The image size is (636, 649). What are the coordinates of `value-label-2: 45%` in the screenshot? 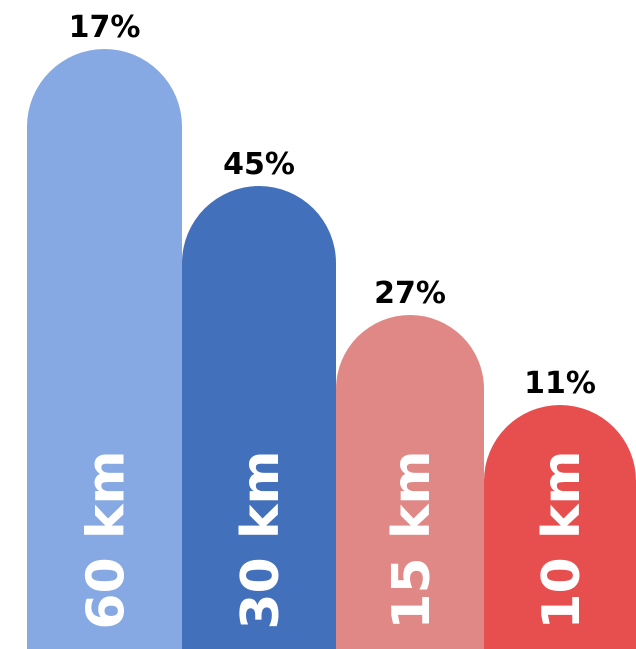 It's located at (259, 164).